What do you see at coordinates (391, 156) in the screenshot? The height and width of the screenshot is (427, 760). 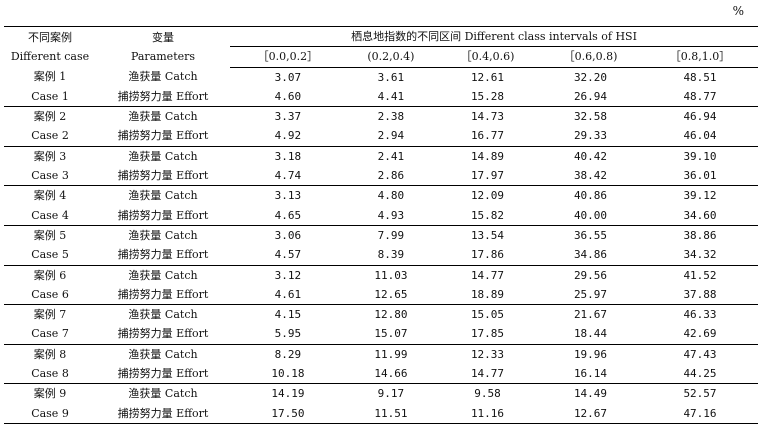 I see `catch-value: 2.41` at bounding box center [391, 156].